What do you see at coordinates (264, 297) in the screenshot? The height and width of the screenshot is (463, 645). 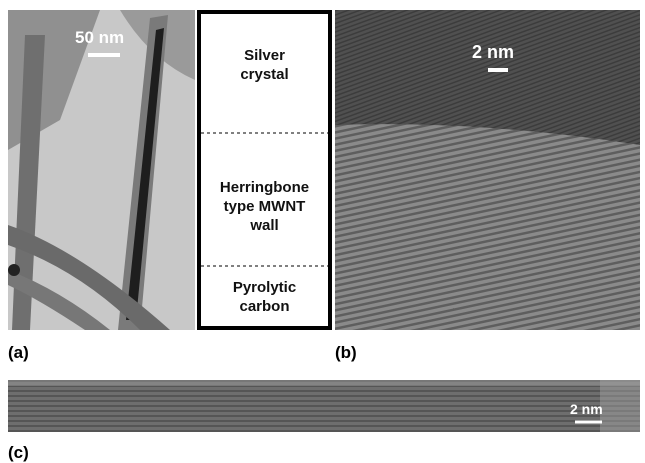 I see `layer-label: Pyrolytic carbon` at bounding box center [264, 297].